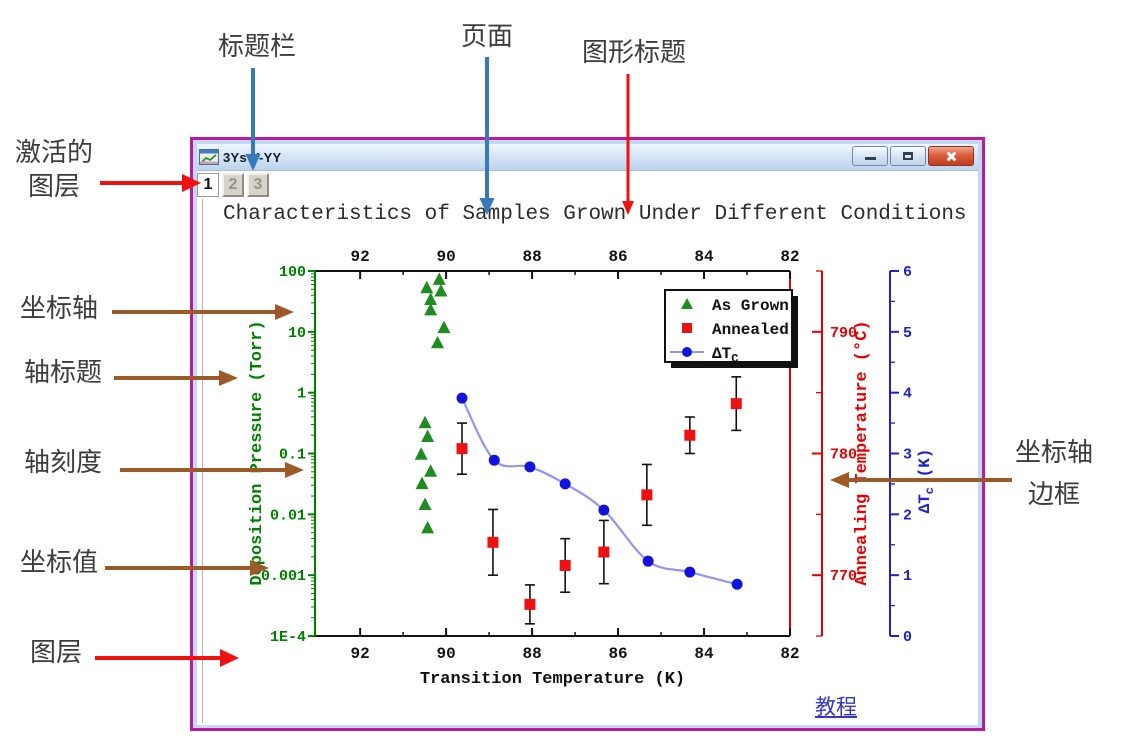 The height and width of the screenshot is (750, 1138). I want to click on annotation-axis-frame: 坐标轴 边框, so click(1054, 474).